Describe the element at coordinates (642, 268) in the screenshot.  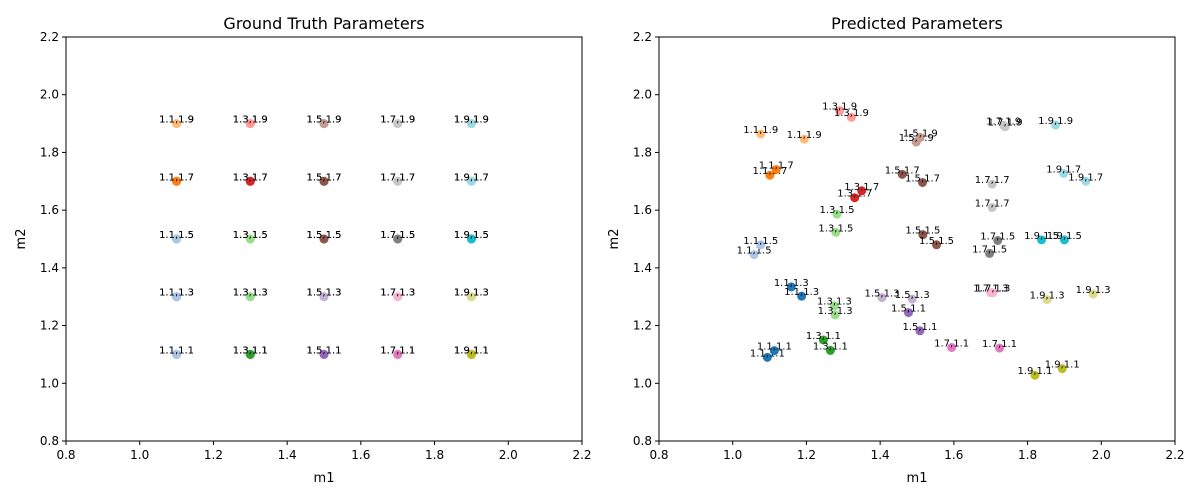
I see `y-tick-label: 1.4` at that location.